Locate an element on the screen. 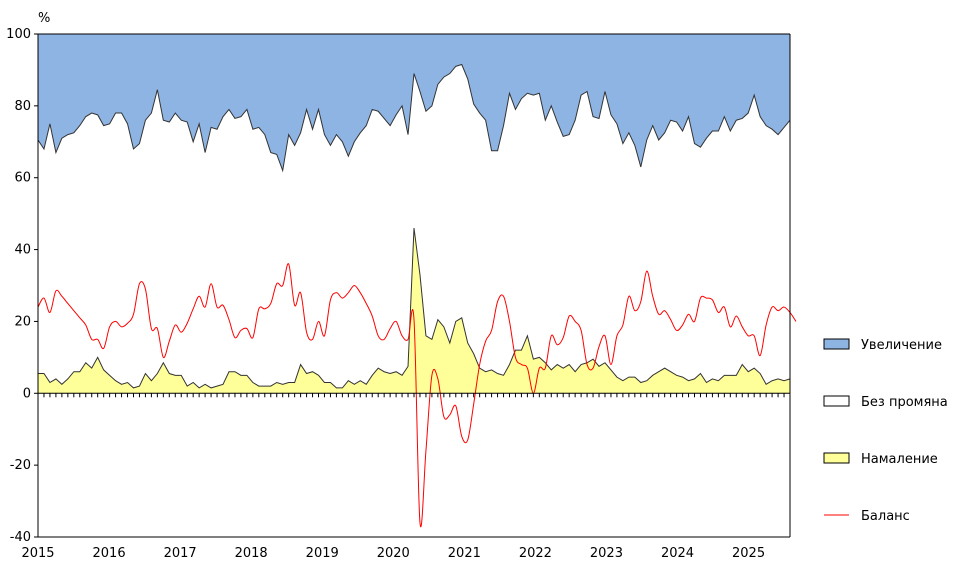 This screenshot has height=585, width=960. x-tick-label: 2017 is located at coordinates (180, 553).